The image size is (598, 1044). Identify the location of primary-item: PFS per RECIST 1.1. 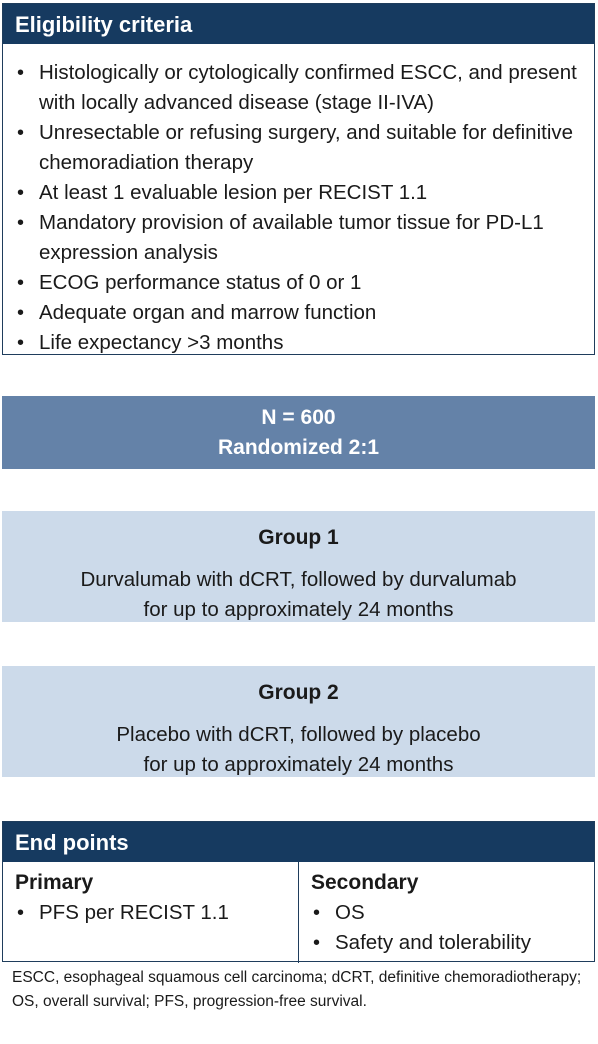
(156, 913).